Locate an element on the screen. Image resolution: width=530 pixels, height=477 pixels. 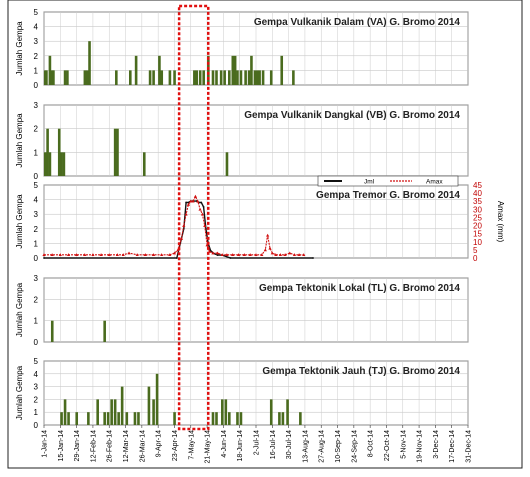
legend-label-amax: Amax is located at coordinates (434, 182).